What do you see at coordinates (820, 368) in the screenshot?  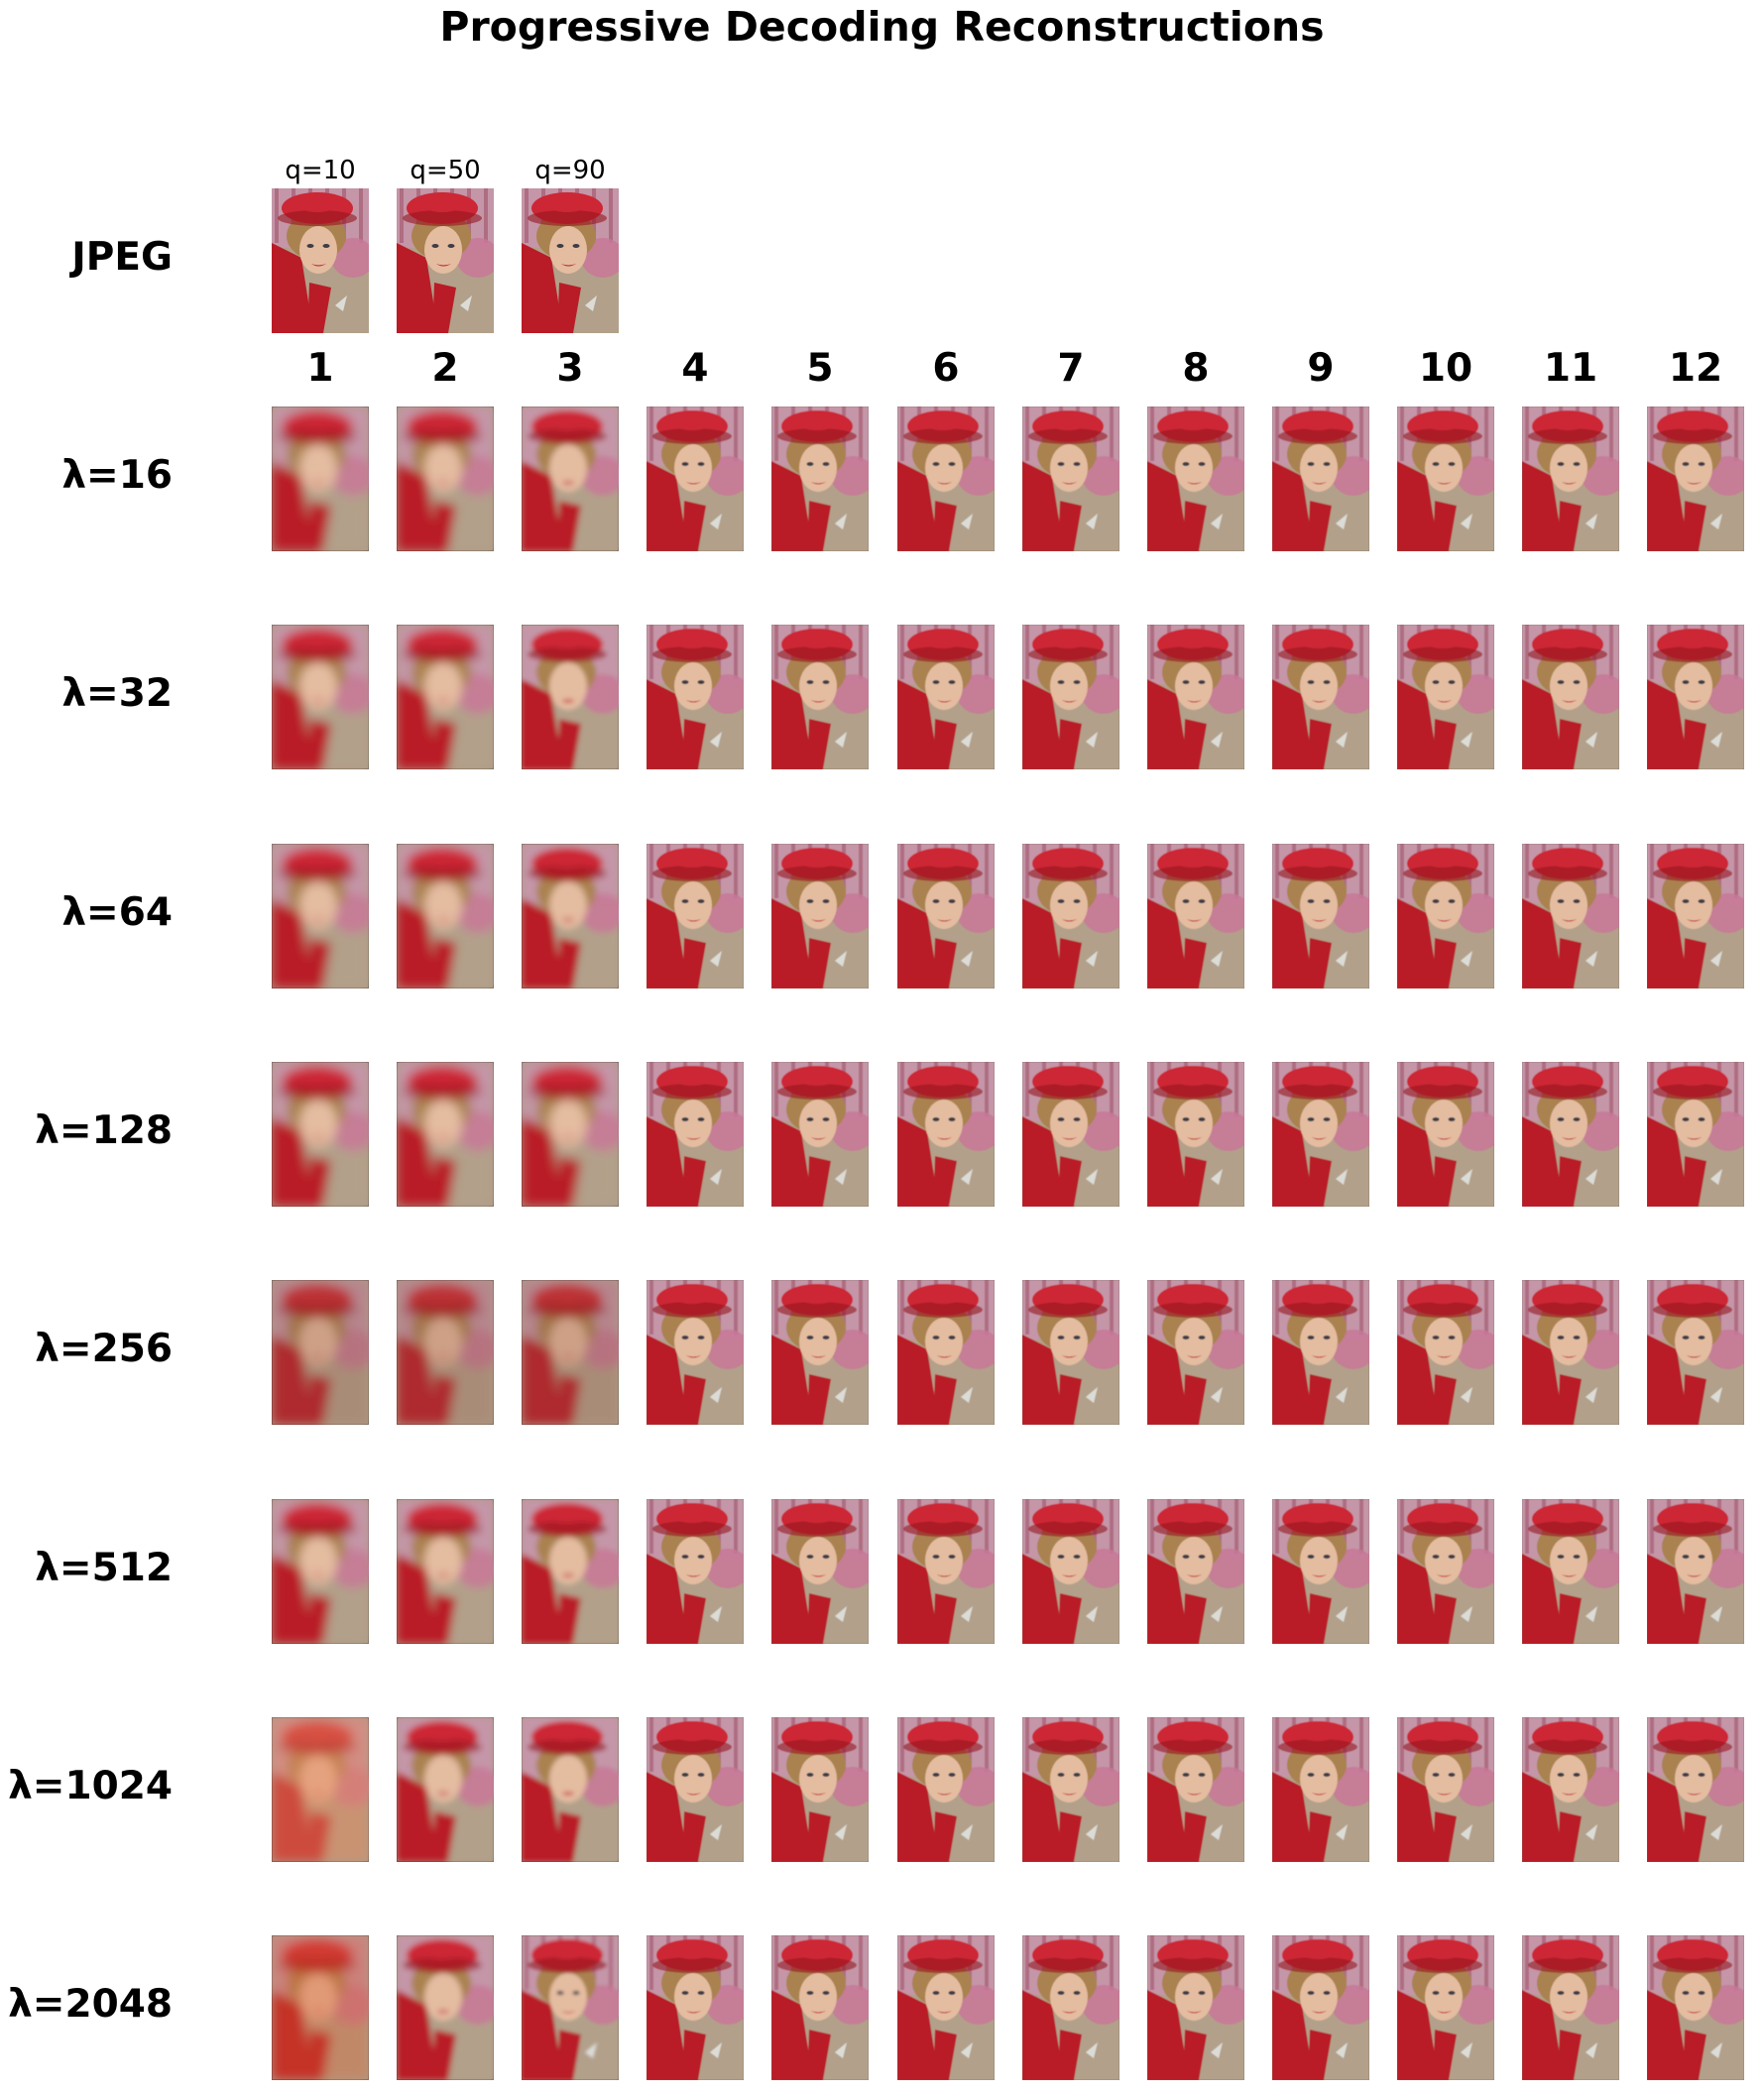 I see `column-header: 5` at bounding box center [820, 368].